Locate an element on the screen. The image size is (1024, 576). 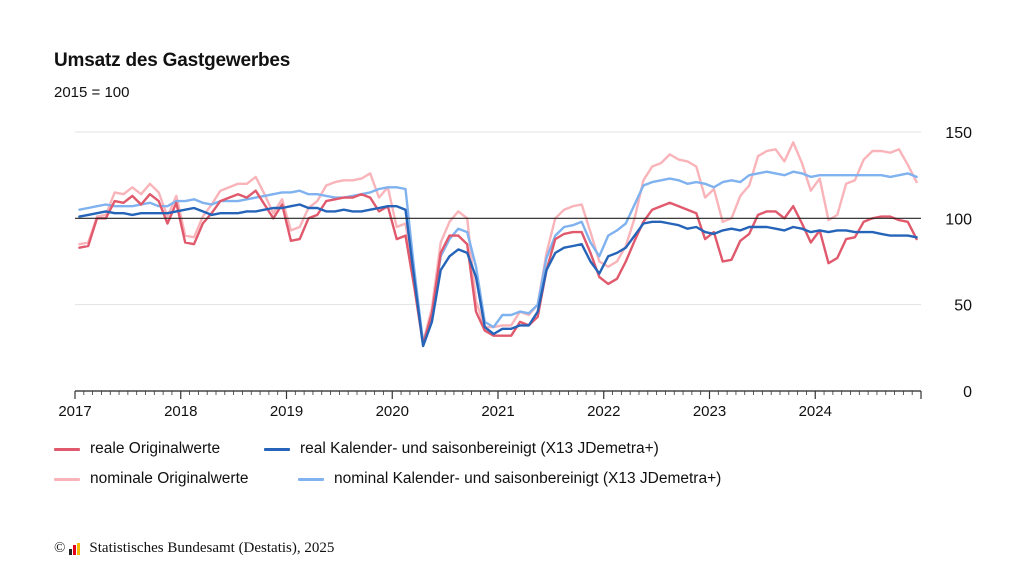
y-tick-label: 100 is located at coordinates (958, 219).